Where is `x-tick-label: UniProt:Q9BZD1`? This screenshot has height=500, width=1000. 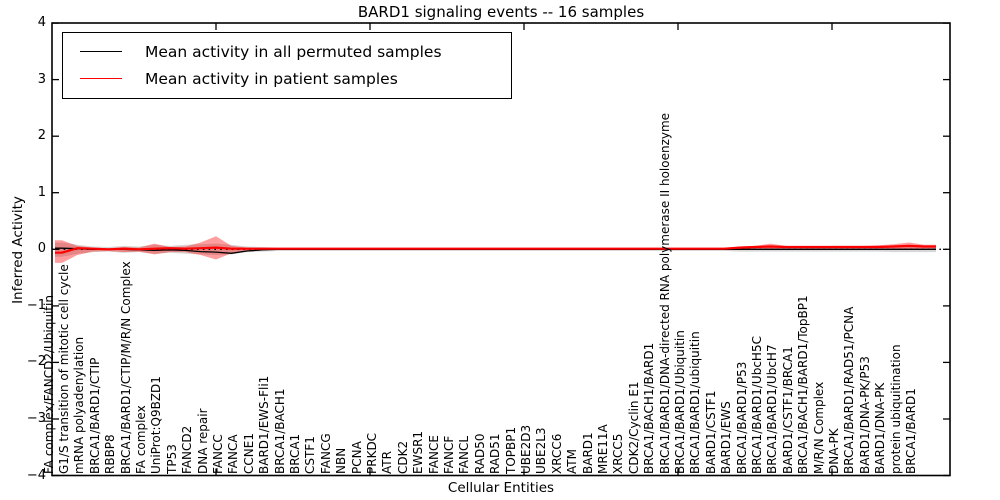 x-tick-label: UniProt:Q9BZD1 is located at coordinates (156, 425).